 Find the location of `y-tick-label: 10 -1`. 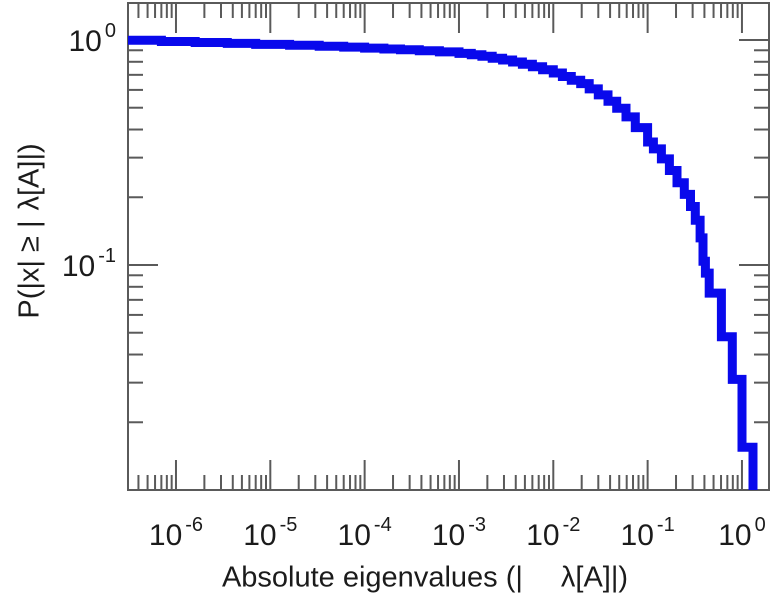

y-tick-label: 10 -1 is located at coordinates (89, 264).